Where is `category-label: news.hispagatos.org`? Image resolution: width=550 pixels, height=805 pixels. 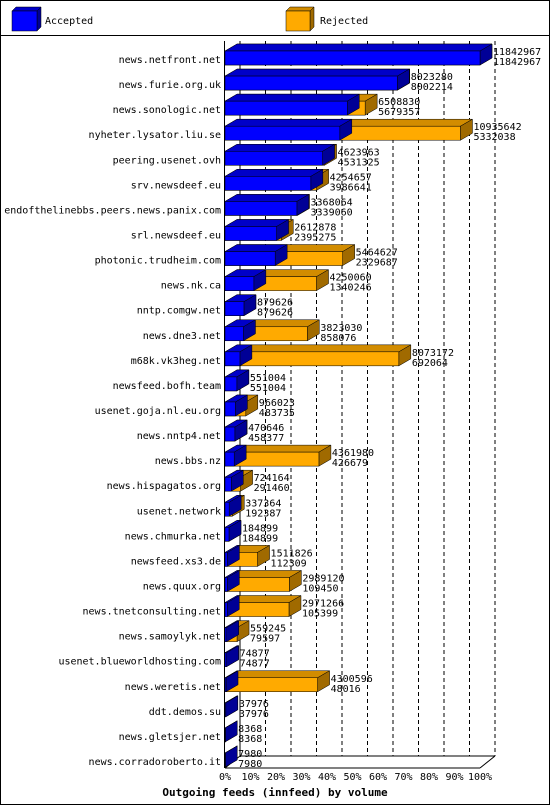 category-label: news.hispagatos.org is located at coordinates (164, 486).